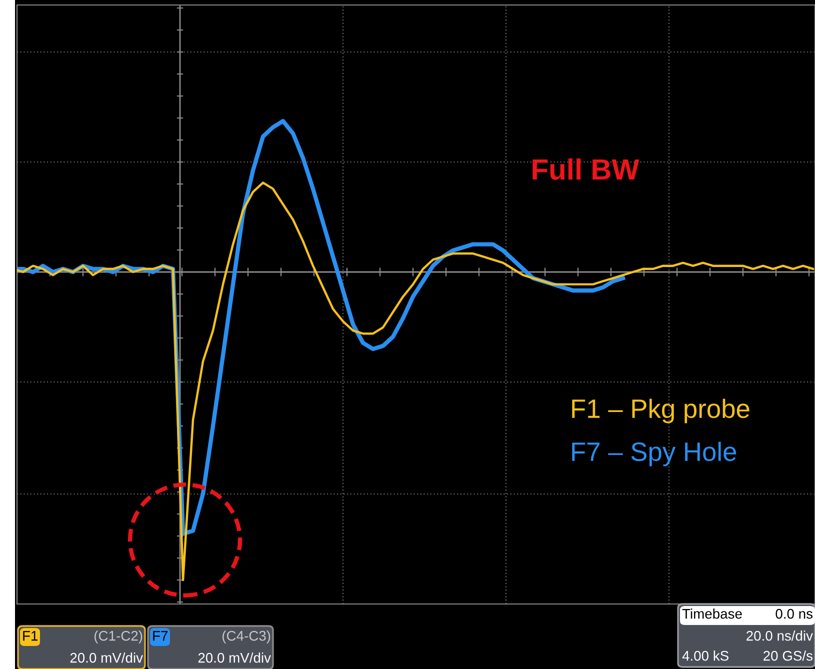  I want to click on text: F1, so click(30, 636).